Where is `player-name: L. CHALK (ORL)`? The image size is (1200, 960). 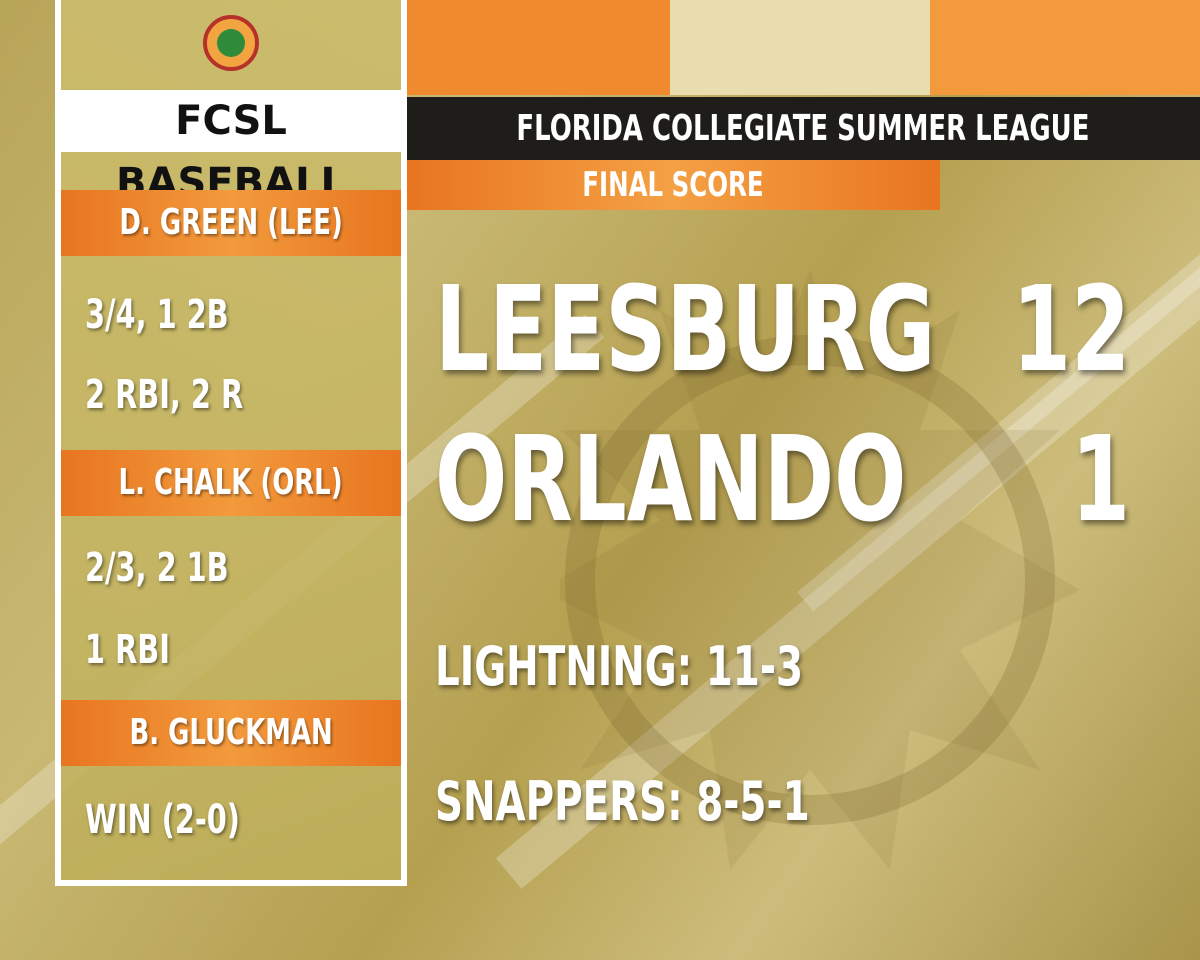
player-name: L. CHALK (ORL) is located at coordinates (231, 483).